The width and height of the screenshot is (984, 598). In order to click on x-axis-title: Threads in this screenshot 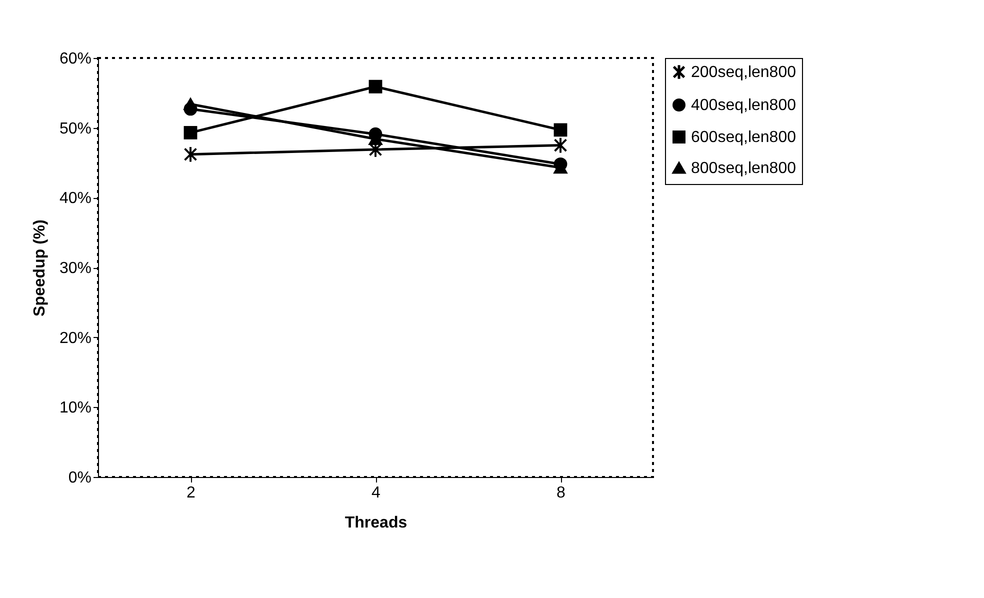, I will do `click(376, 523)`.